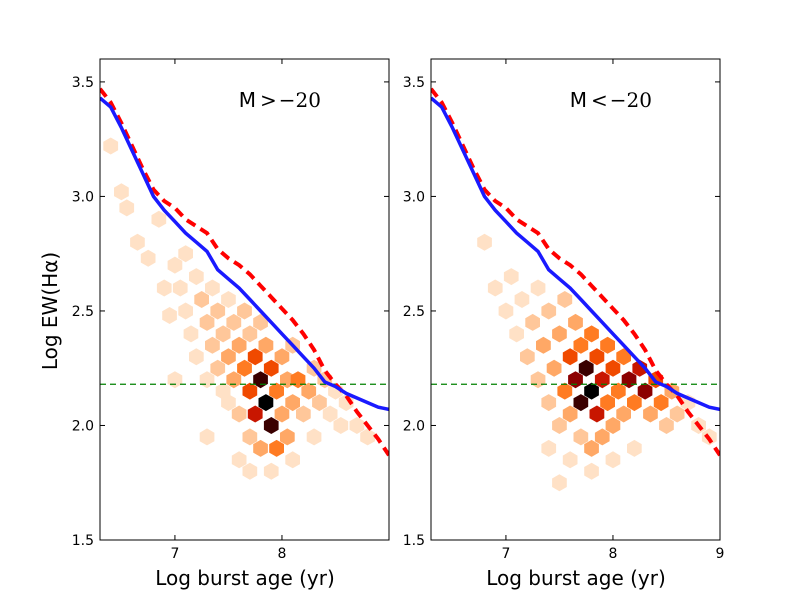  What do you see at coordinates (613, 554) in the screenshot?
I see `x-tick-label: 8` at bounding box center [613, 554].